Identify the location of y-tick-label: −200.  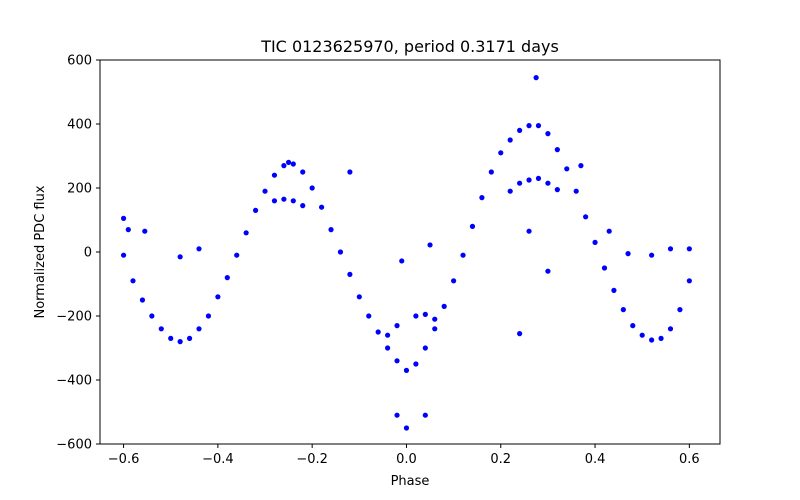
(74, 317).